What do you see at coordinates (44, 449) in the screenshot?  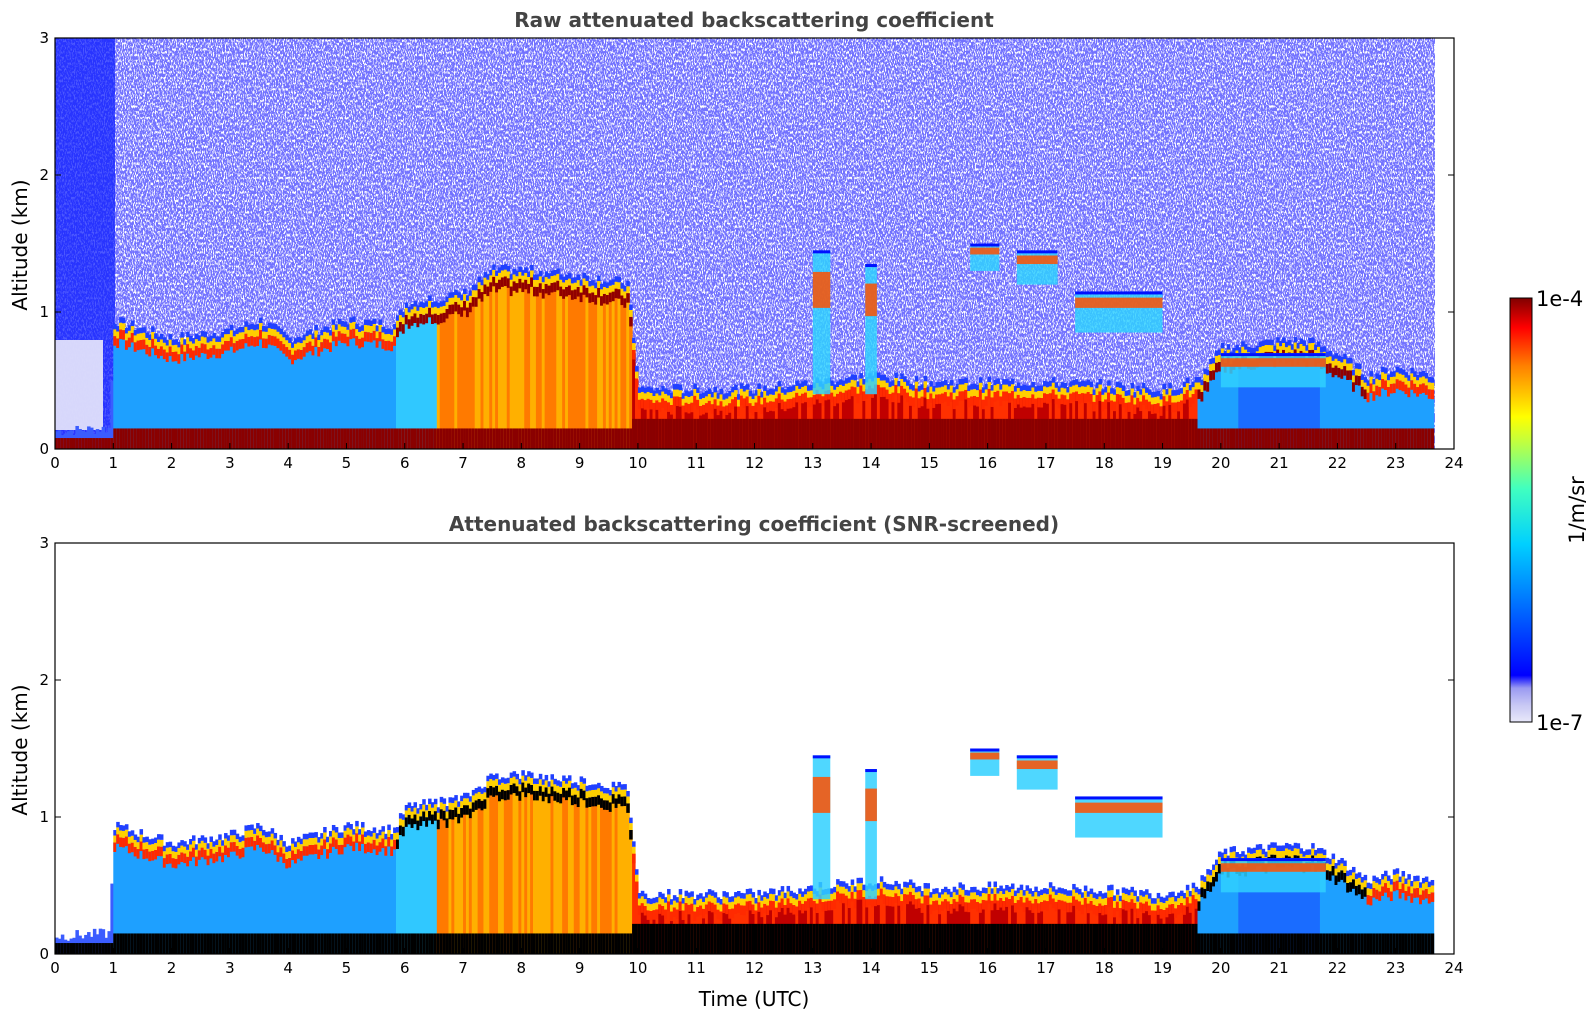 I see `y-tick-label: 0` at bounding box center [44, 449].